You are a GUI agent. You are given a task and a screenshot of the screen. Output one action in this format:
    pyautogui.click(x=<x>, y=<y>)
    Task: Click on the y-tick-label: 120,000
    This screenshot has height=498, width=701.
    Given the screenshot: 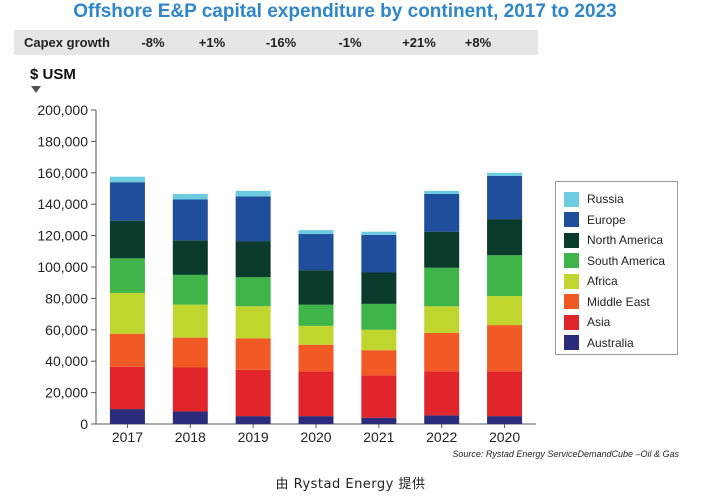 What is the action you would take?
    pyautogui.click(x=62, y=236)
    